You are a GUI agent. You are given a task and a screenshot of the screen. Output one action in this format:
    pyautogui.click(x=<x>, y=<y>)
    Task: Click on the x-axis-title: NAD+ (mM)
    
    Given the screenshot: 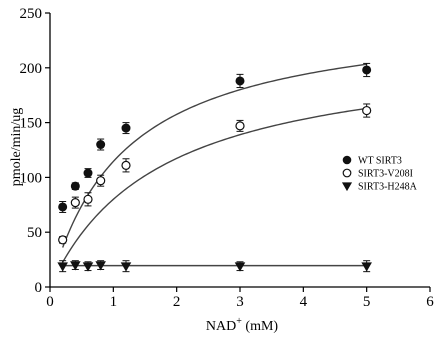 What is the action you would take?
    pyautogui.click(x=242, y=325)
    